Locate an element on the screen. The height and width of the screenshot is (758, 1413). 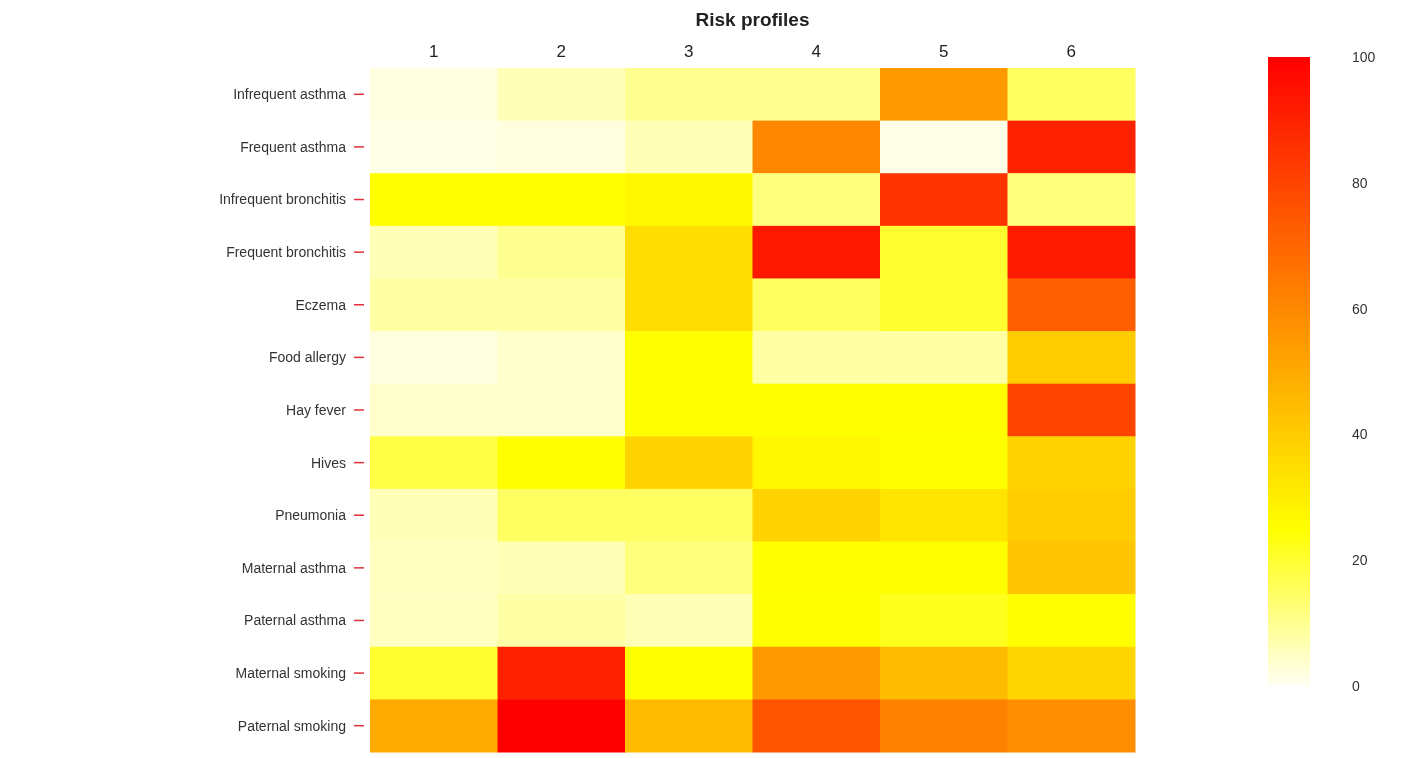
x-tick-label: 6 is located at coordinates (1071, 51).